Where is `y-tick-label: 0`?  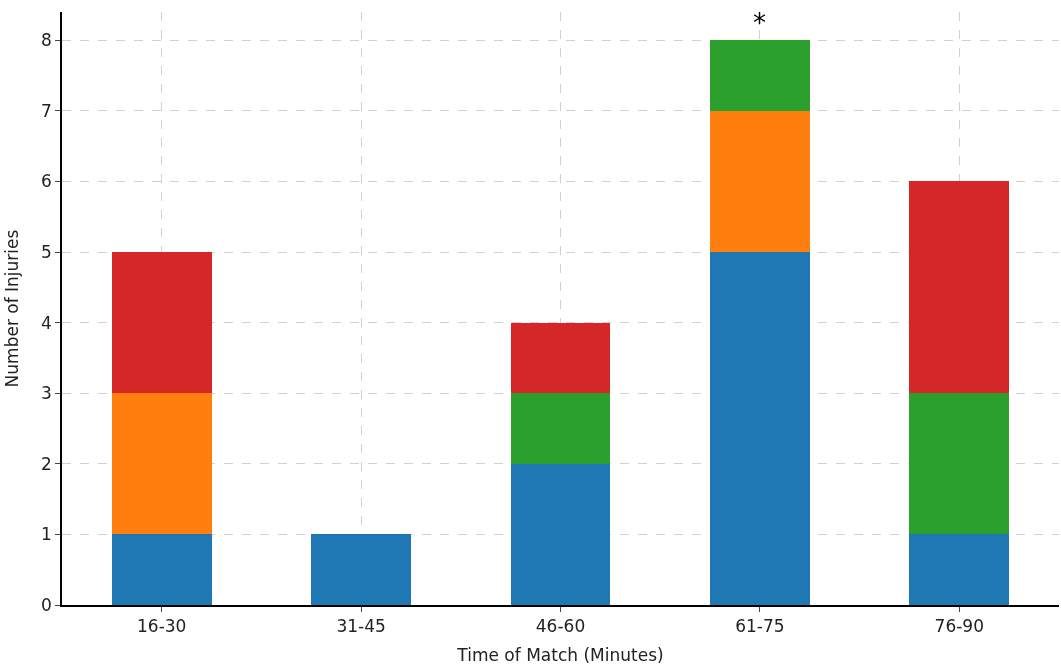
y-tick-label: 0 is located at coordinates (46, 604).